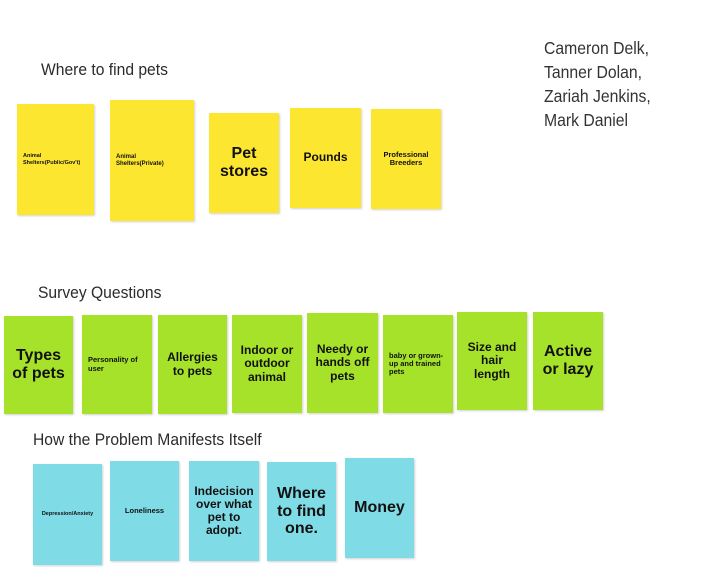 Image resolution: width=708 pixels, height=579 pixels. I want to click on sticky-note-text: Types of pets, so click(38, 364).